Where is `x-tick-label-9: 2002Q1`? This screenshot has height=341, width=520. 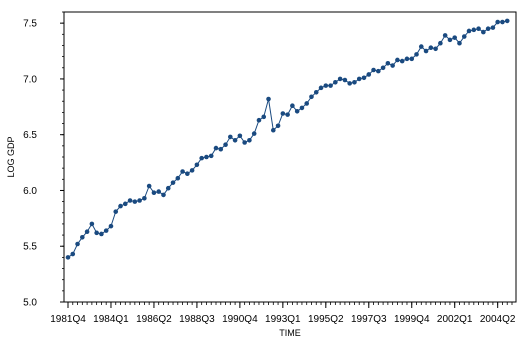 x-tick-label-9: 2002Q1 is located at coordinates (455, 319).